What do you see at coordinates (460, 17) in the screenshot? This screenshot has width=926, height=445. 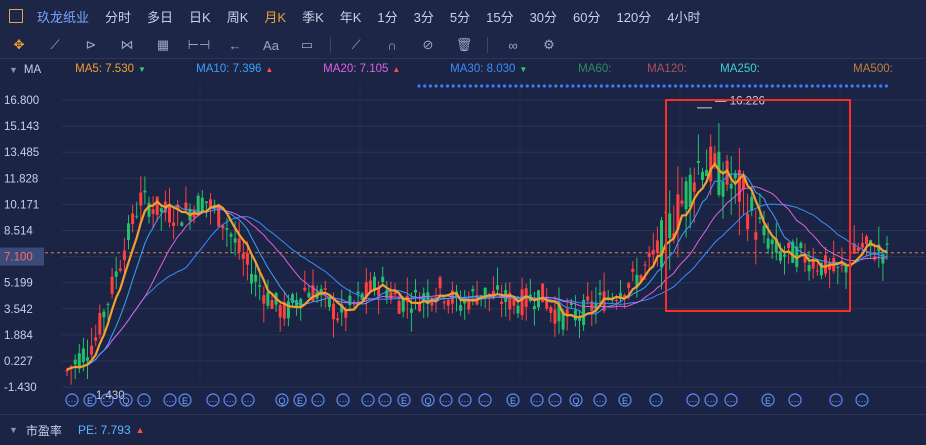 I see `timeframe-tab: 5分` at bounding box center [460, 17].